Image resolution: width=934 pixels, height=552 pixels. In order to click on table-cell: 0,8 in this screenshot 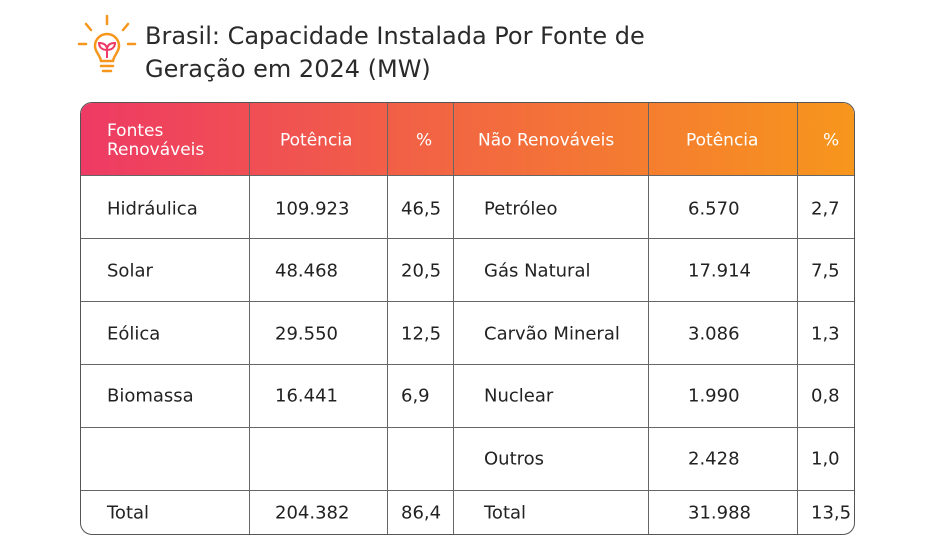, I will do `click(825, 396)`.